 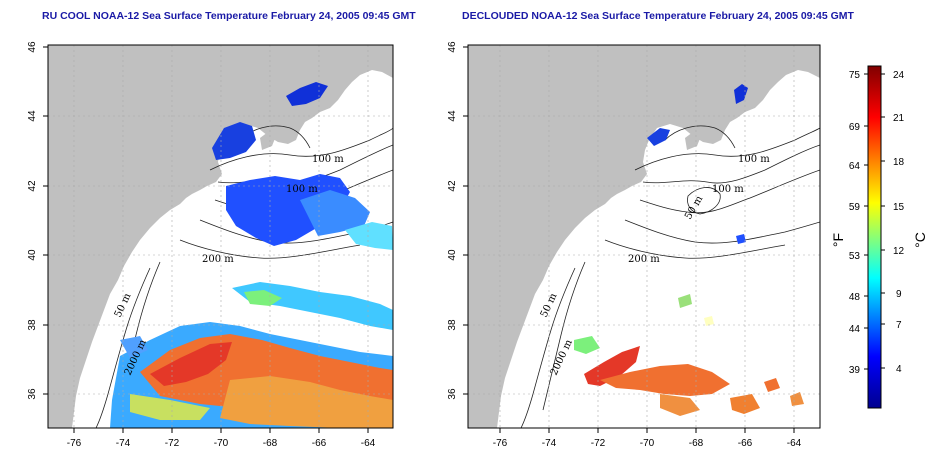 I want to click on fahrenheit-tick-label: 69, so click(x=855, y=127).